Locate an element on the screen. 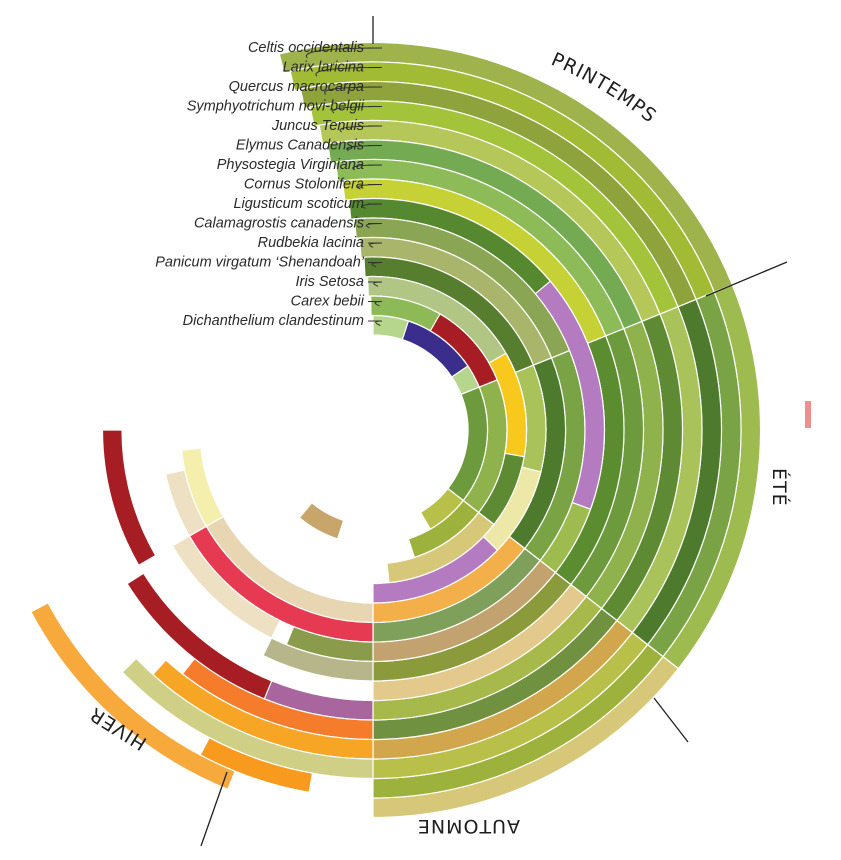  species-label: Juncus Tenuis is located at coordinates (317, 126).